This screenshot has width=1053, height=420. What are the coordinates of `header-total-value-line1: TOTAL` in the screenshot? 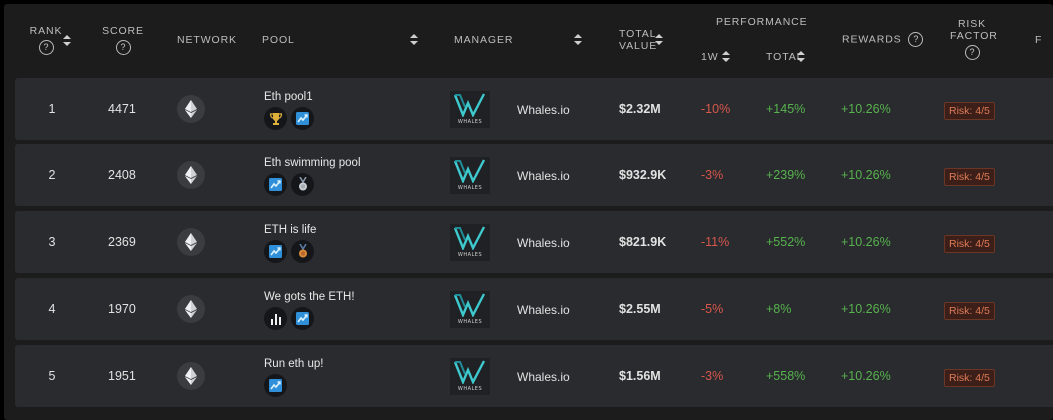 It's located at (638, 34).